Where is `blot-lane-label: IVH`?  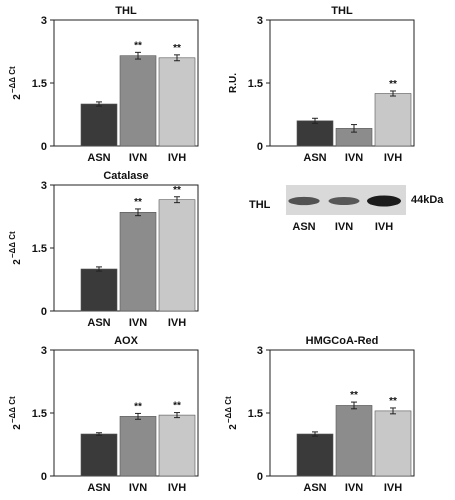
blot-lane-label: IVH is located at coordinates (384, 227).